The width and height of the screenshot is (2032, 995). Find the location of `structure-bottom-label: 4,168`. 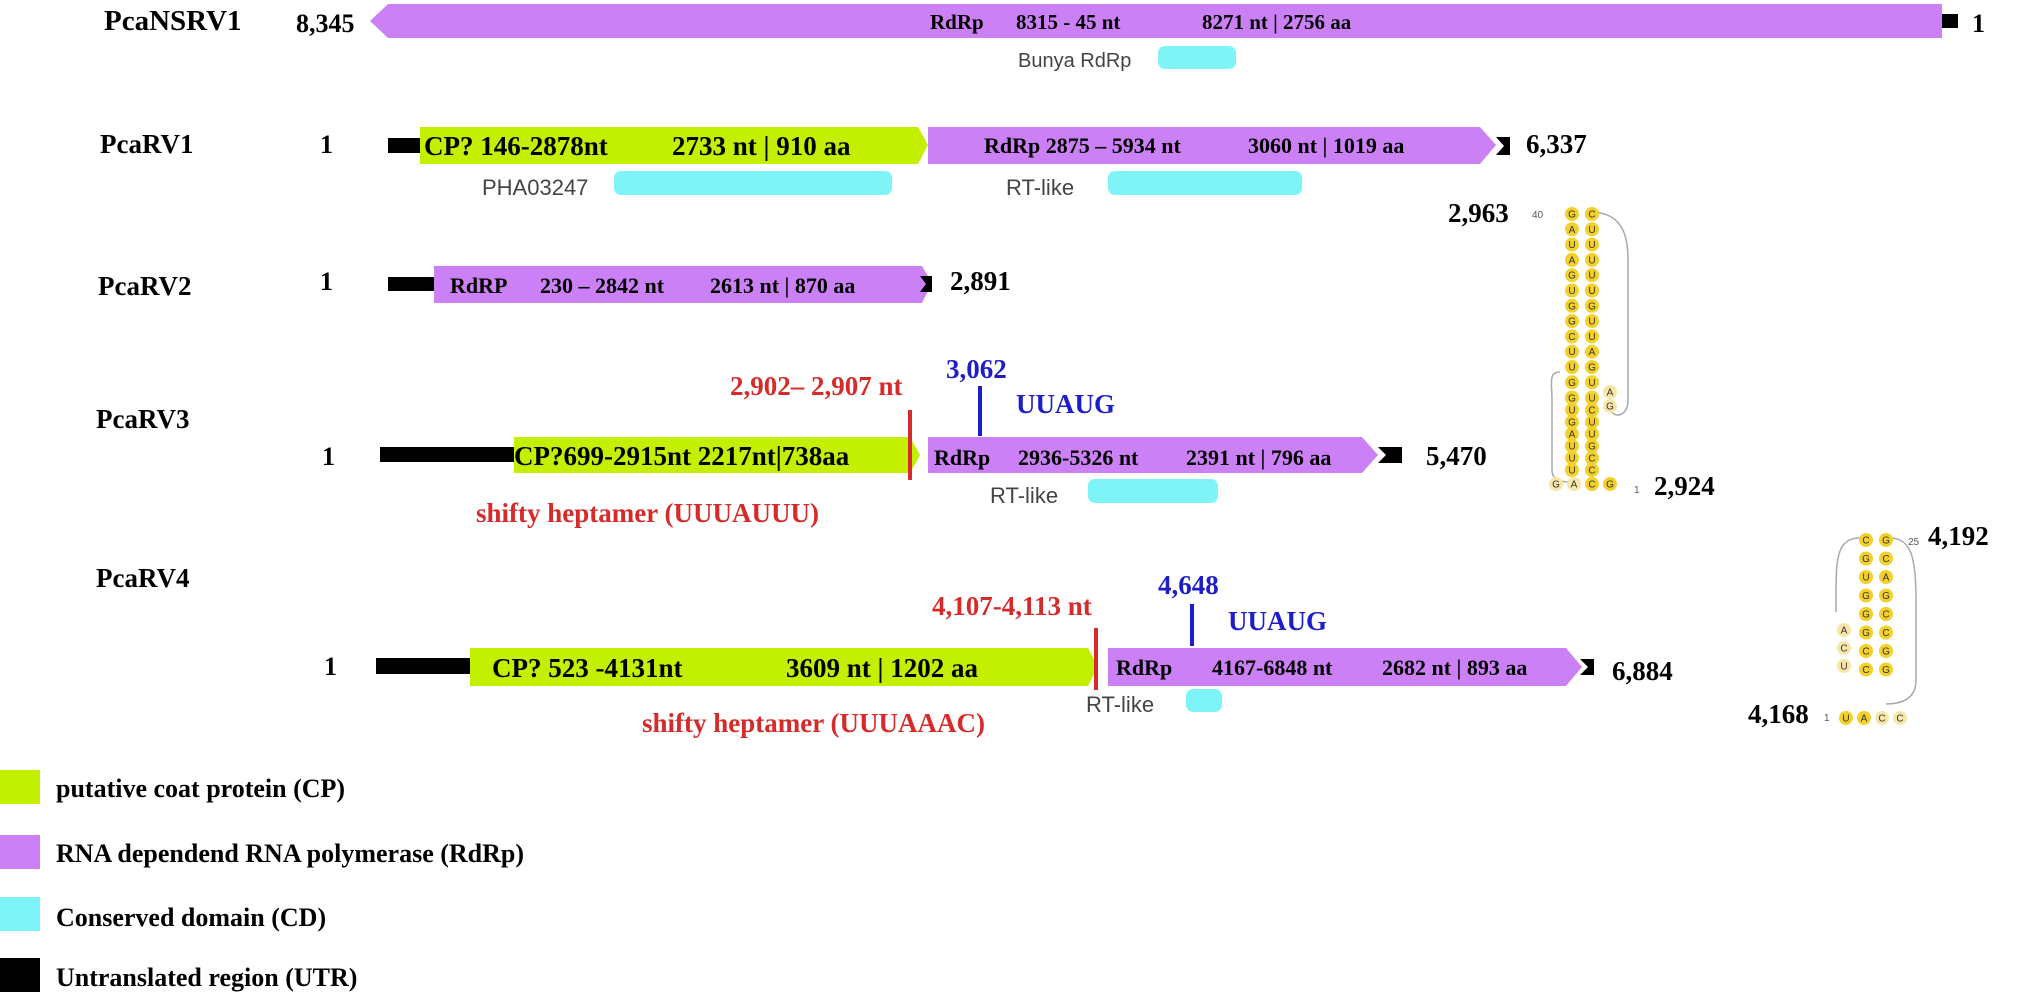

structure-bottom-label: 4,168 is located at coordinates (1778, 714).